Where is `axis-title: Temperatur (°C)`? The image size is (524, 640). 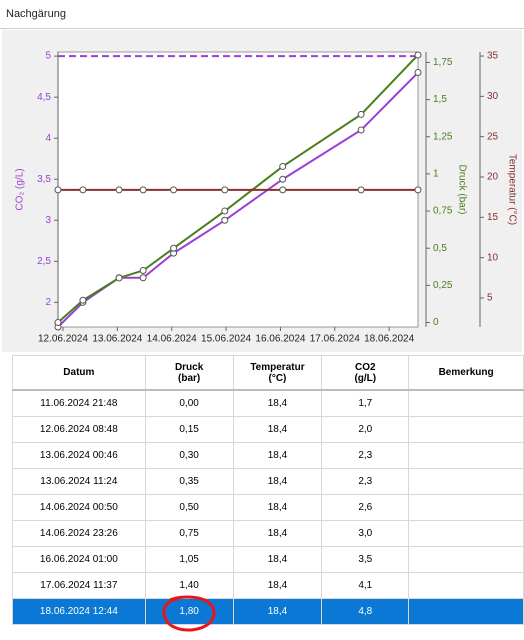 axis-title: Temperatur (°C) is located at coordinates (511, 189).